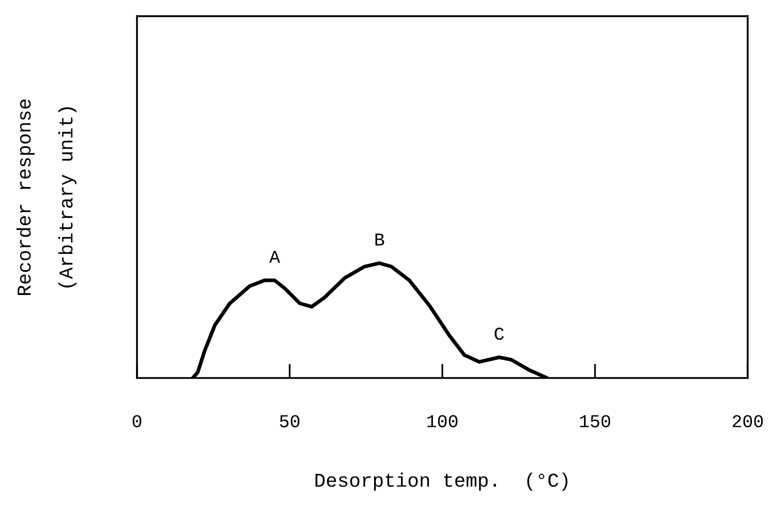 The height and width of the screenshot is (506, 774). I want to click on x-tick-label: 100, so click(442, 421).